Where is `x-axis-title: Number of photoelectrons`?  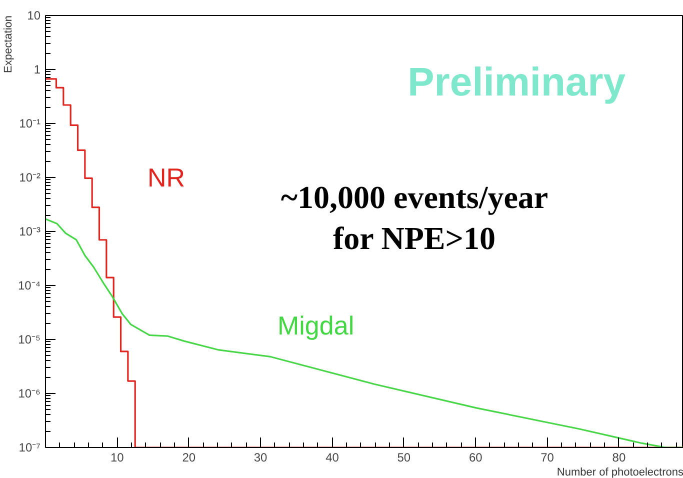 x-axis-title: Number of photoelectrons is located at coordinates (619, 472).